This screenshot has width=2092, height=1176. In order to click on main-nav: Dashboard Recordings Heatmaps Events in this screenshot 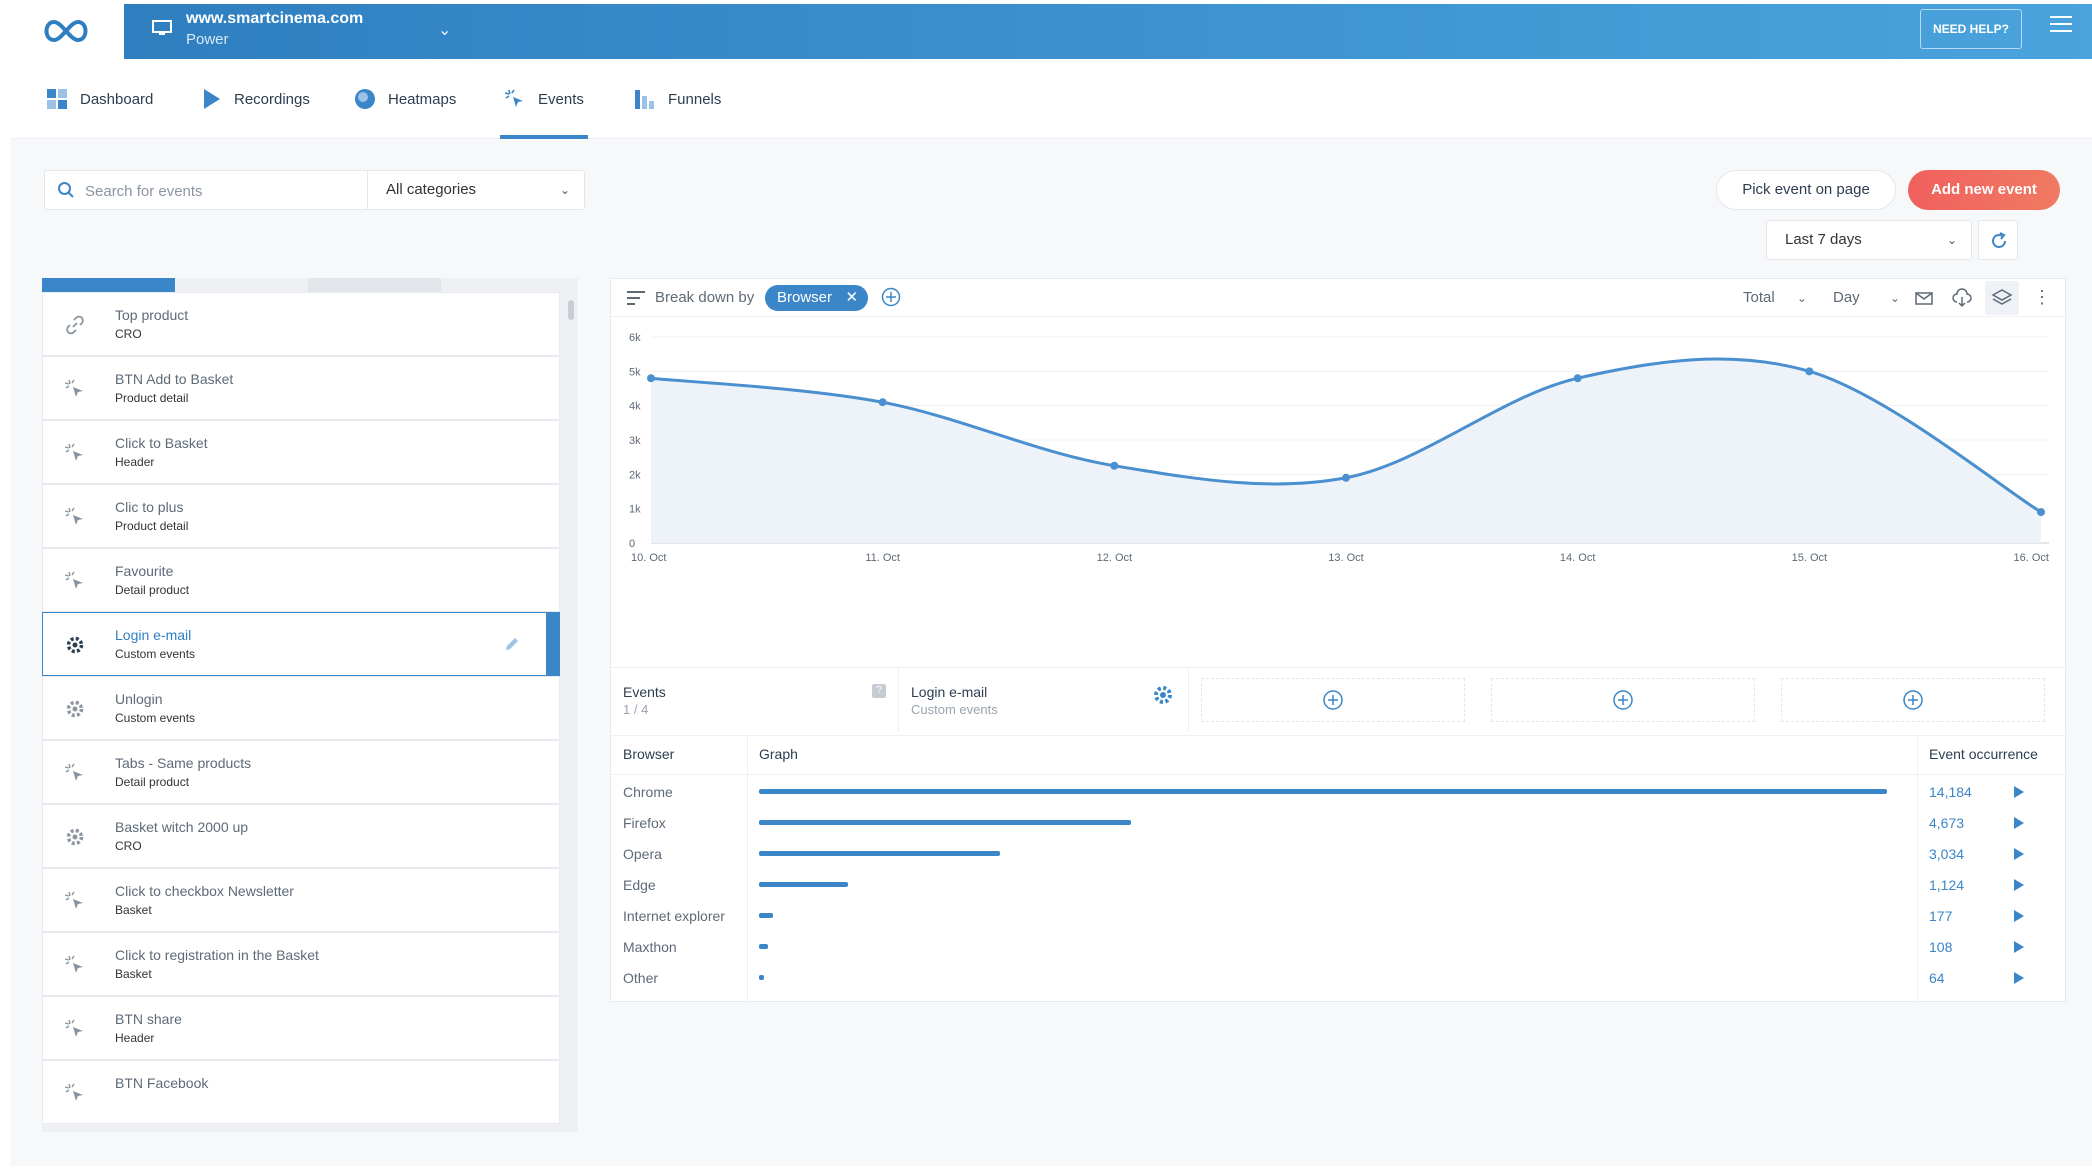, I will do `click(1051, 99)`.